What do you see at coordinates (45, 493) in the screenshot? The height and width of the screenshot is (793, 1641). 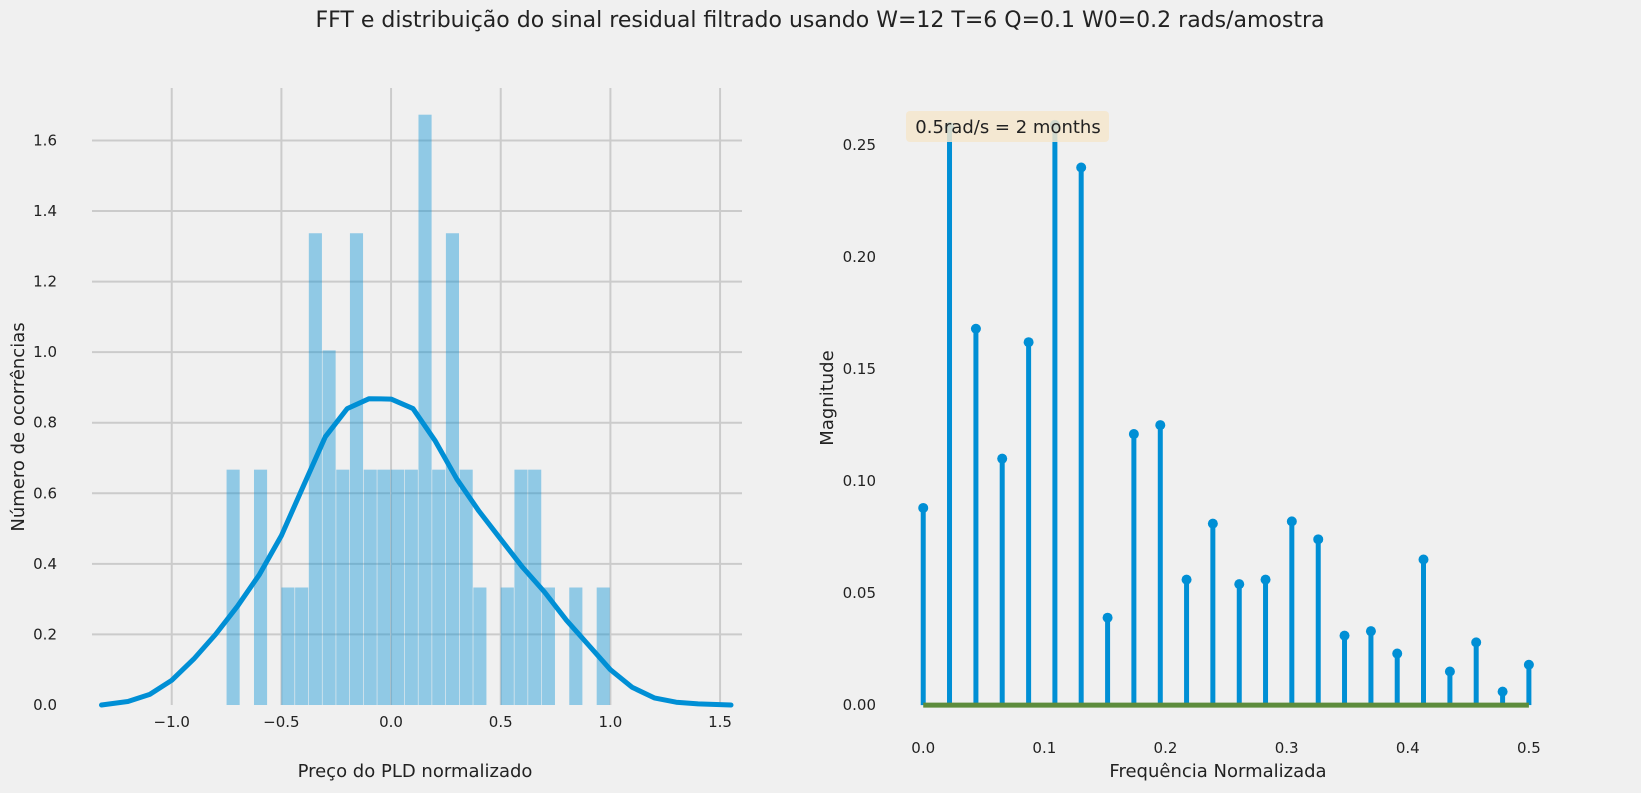 I see `histogram-y-tick-label: 0.6` at bounding box center [45, 493].